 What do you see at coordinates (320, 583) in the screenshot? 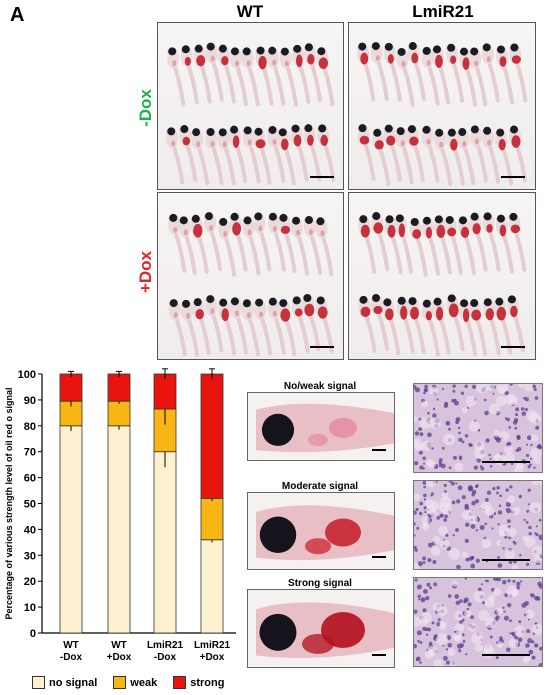
I see `example-title-strong: Strong signal` at bounding box center [320, 583].